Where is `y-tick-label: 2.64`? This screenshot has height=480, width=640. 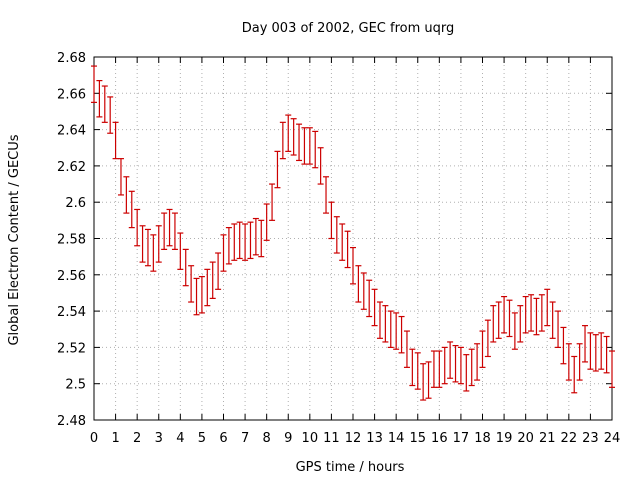
y-tick-label: 2.64 is located at coordinates (71, 131).